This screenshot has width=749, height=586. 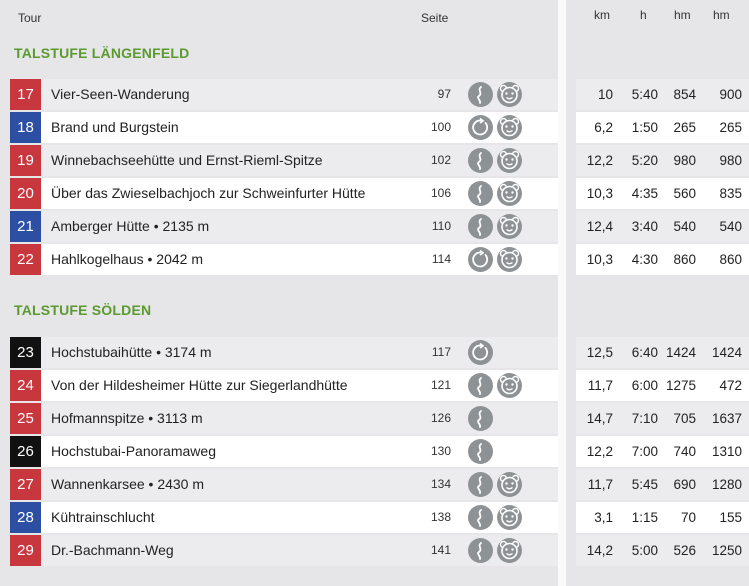 What do you see at coordinates (130, 226) in the screenshot?
I see `tour-name: Amberger Hütte • 2135 m` at bounding box center [130, 226].